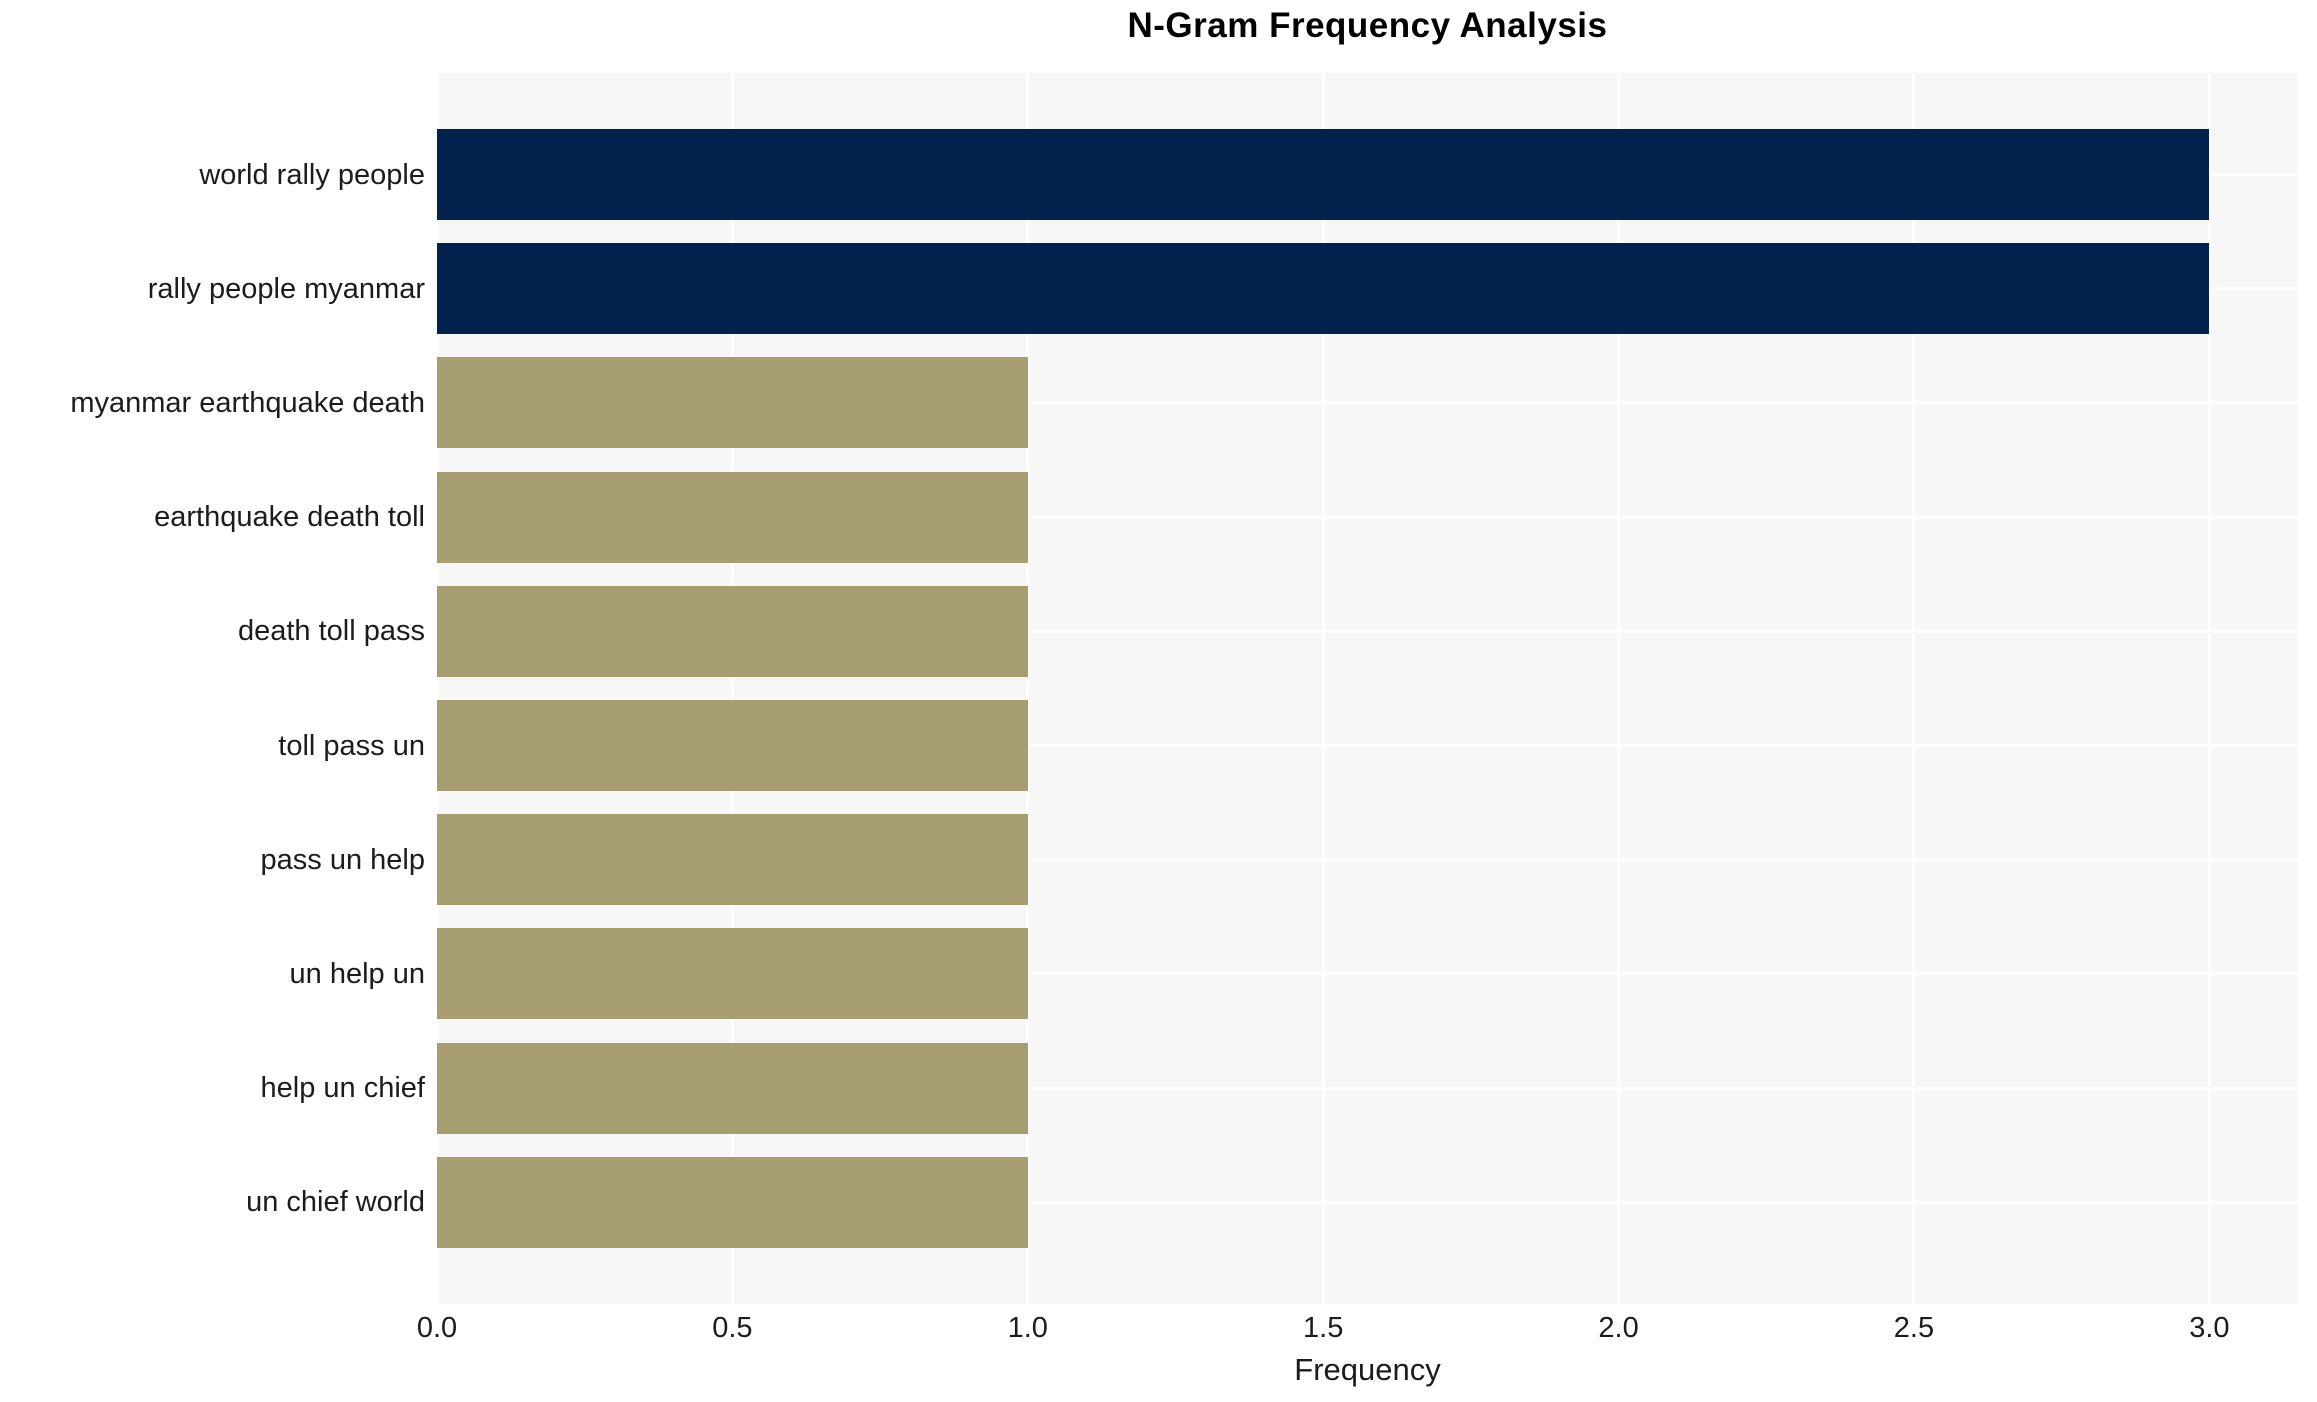  What do you see at coordinates (1323, 1328) in the screenshot?
I see `x-tick-label: 1.5` at bounding box center [1323, 1328].